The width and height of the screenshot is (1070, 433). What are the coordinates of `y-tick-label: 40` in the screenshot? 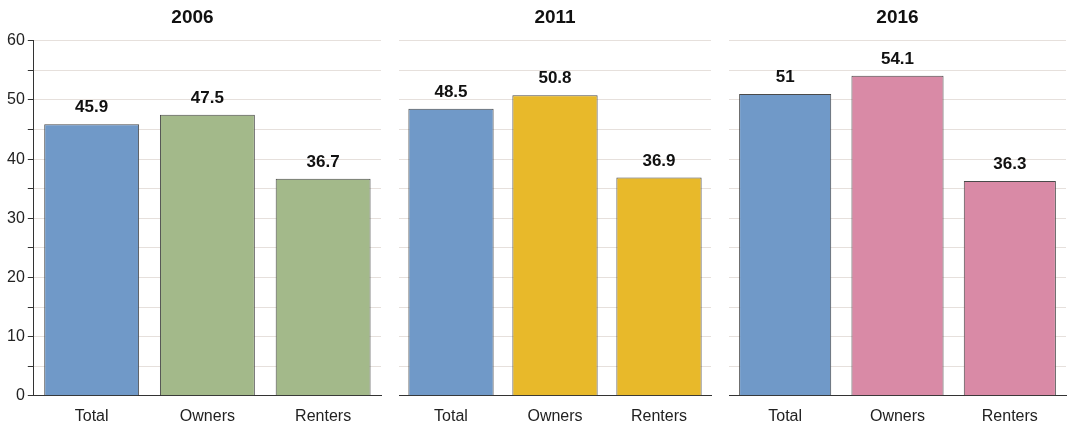 It's located at (16, 158).